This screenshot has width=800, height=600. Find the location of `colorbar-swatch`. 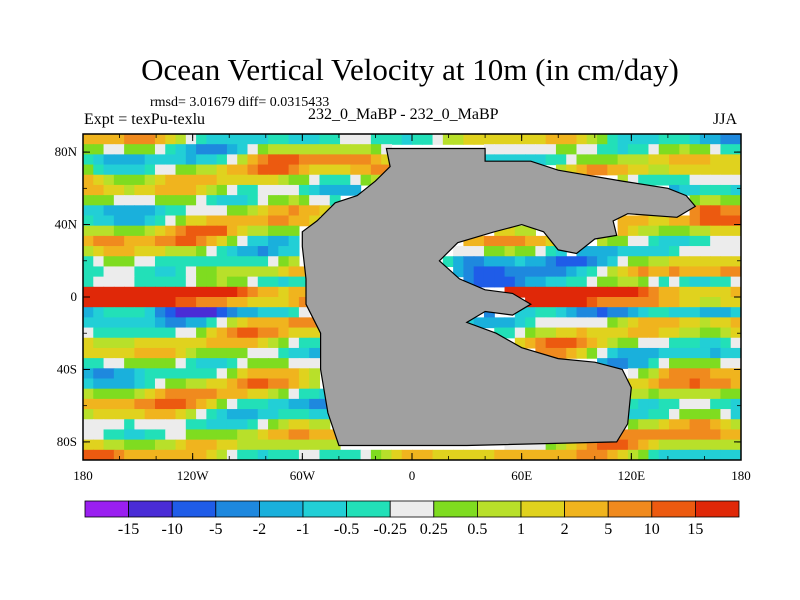

colorbar-swatch is located at coordinates (630, 509).